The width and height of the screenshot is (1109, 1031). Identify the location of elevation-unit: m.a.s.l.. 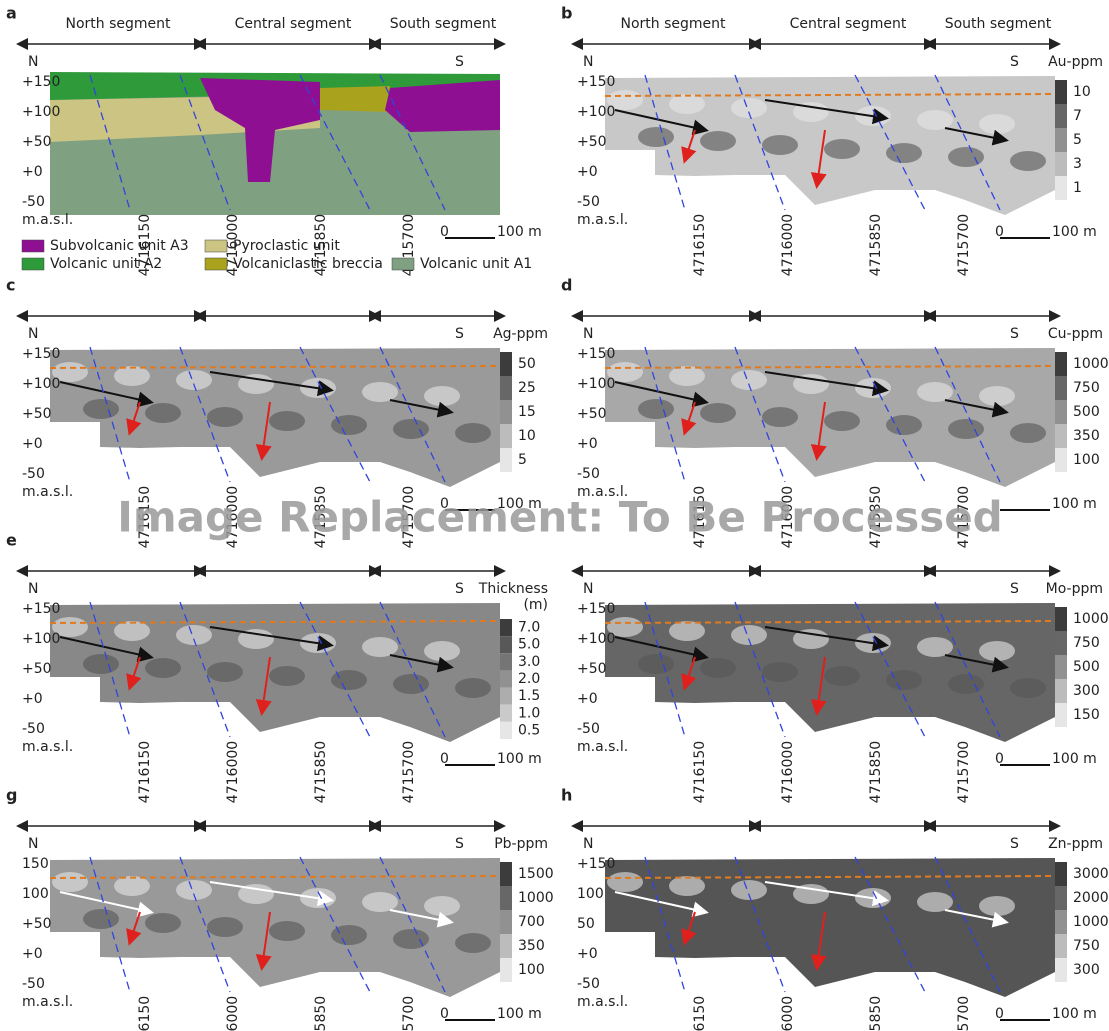
(47, 1002).